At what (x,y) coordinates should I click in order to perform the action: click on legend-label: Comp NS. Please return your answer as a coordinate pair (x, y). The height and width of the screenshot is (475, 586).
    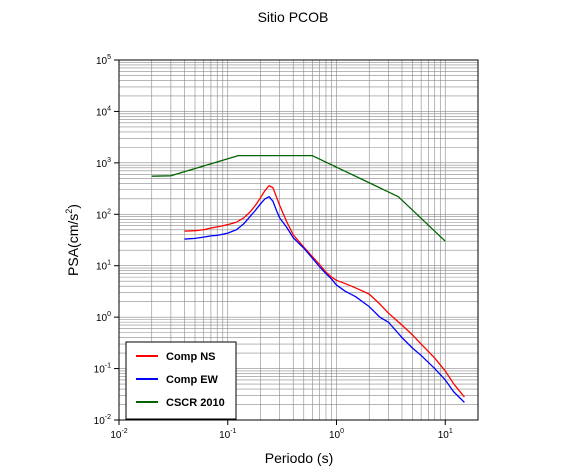
    Looking at the image, I should click on (191, 357).